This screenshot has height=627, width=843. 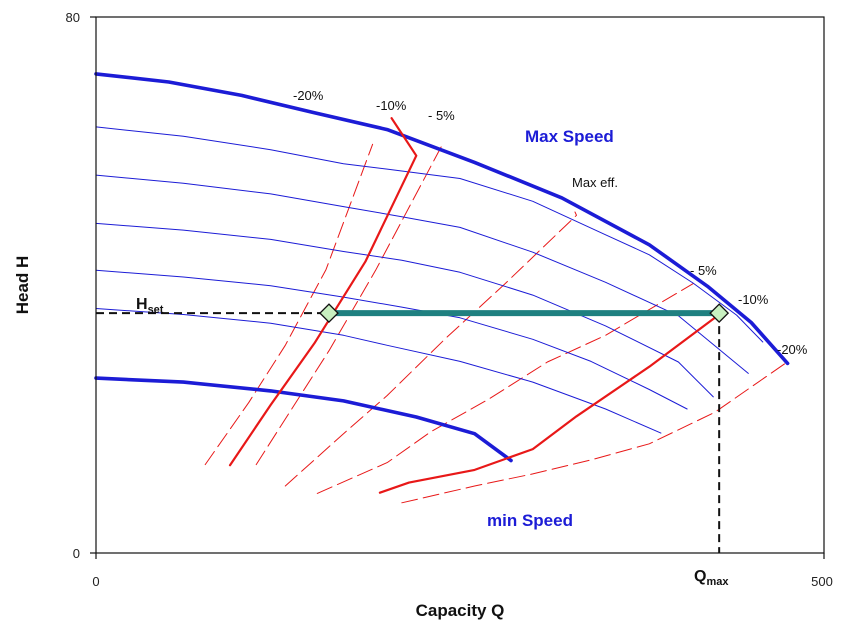 I want to click on max-speed-label: Max Speed, so click(x=569, y=136).